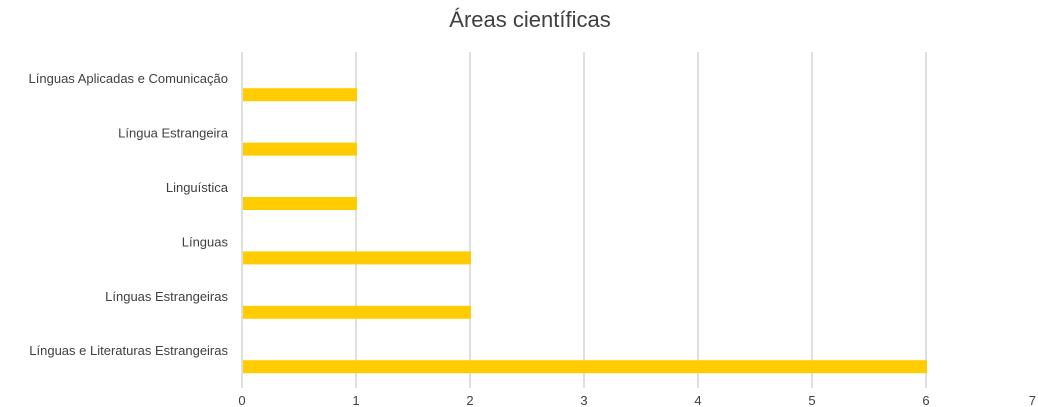 The image size is (1038, 407). What do you see at coordinates (697, 400) in the screenshot?
I see `x-tick-label: 4` at bounding box center [697, 400].